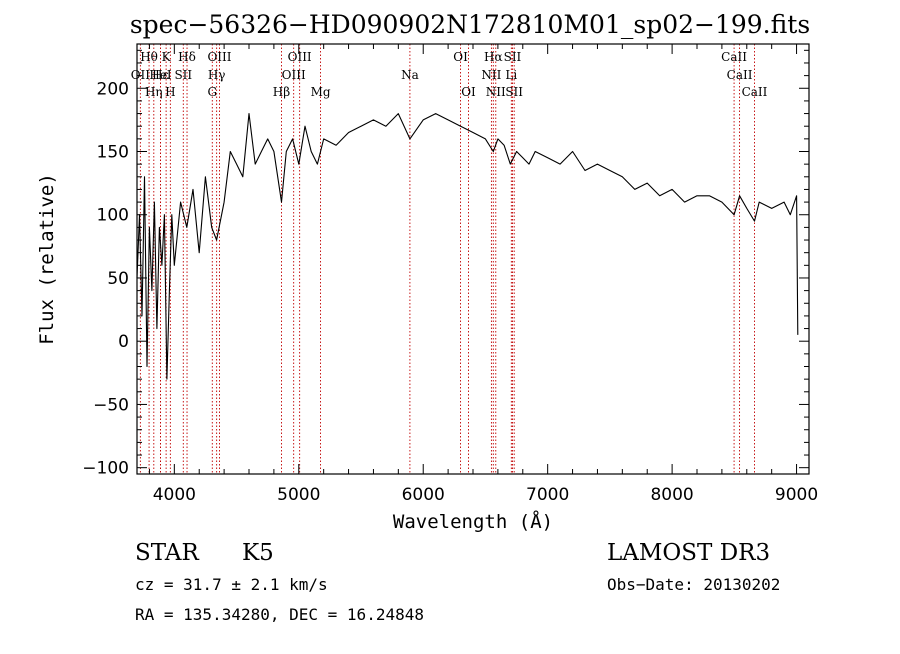  I want to click on observation-date: Obs−Date: 20130202, so click(693, 584).